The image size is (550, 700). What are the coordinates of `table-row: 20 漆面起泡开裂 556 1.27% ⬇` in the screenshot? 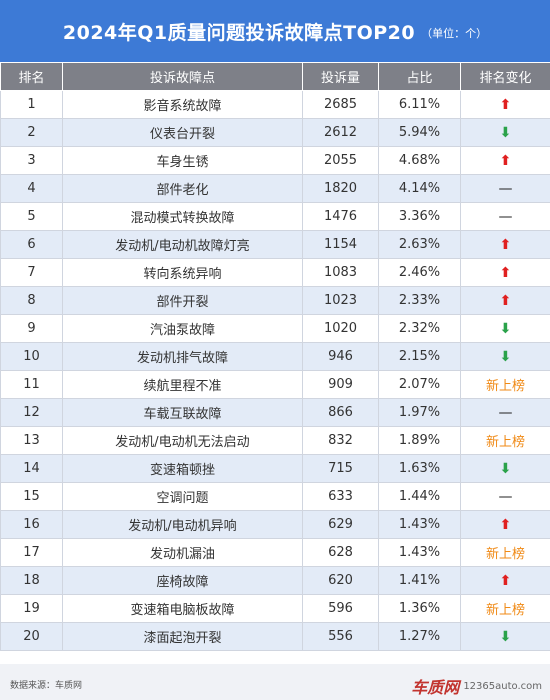 It's located at (275, 636).